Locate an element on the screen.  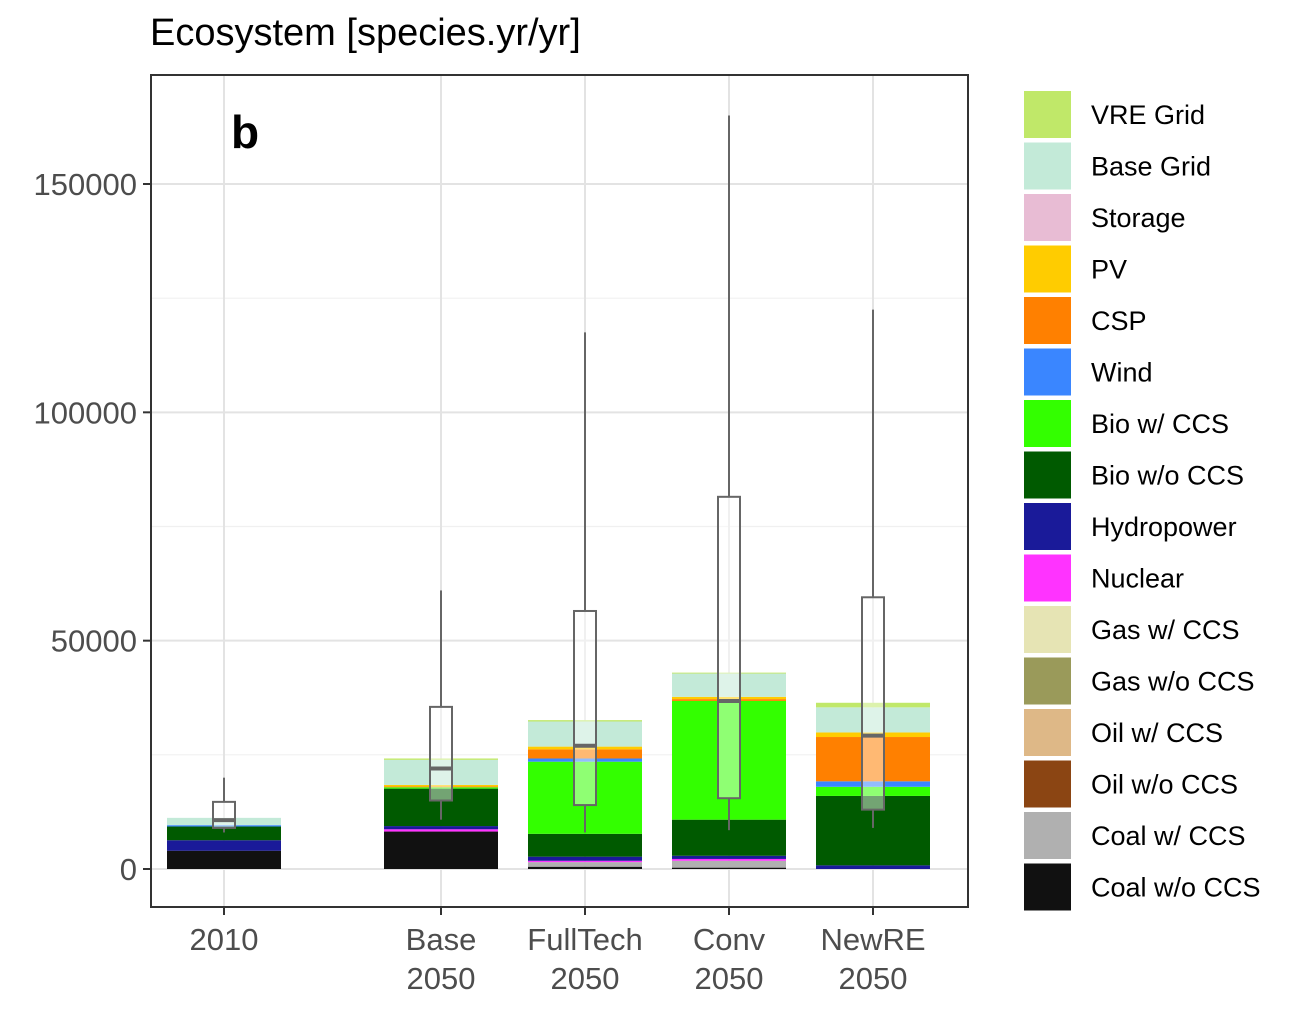
y-tick-label: 150000 is located at coordinates (85, 184).